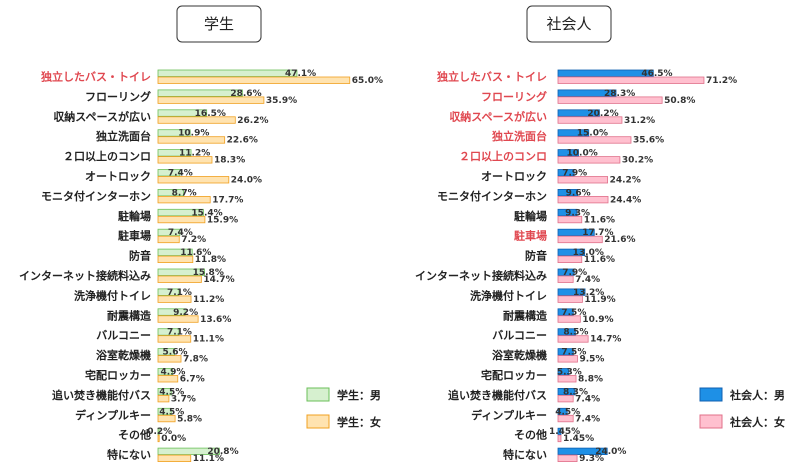 Image resolution: width=800 pixels, height=476 pixels. What do you see at coordinates (578, 193) in the screenshot?
I see `data-label: 9.6%` at bounding box center [578, 193].